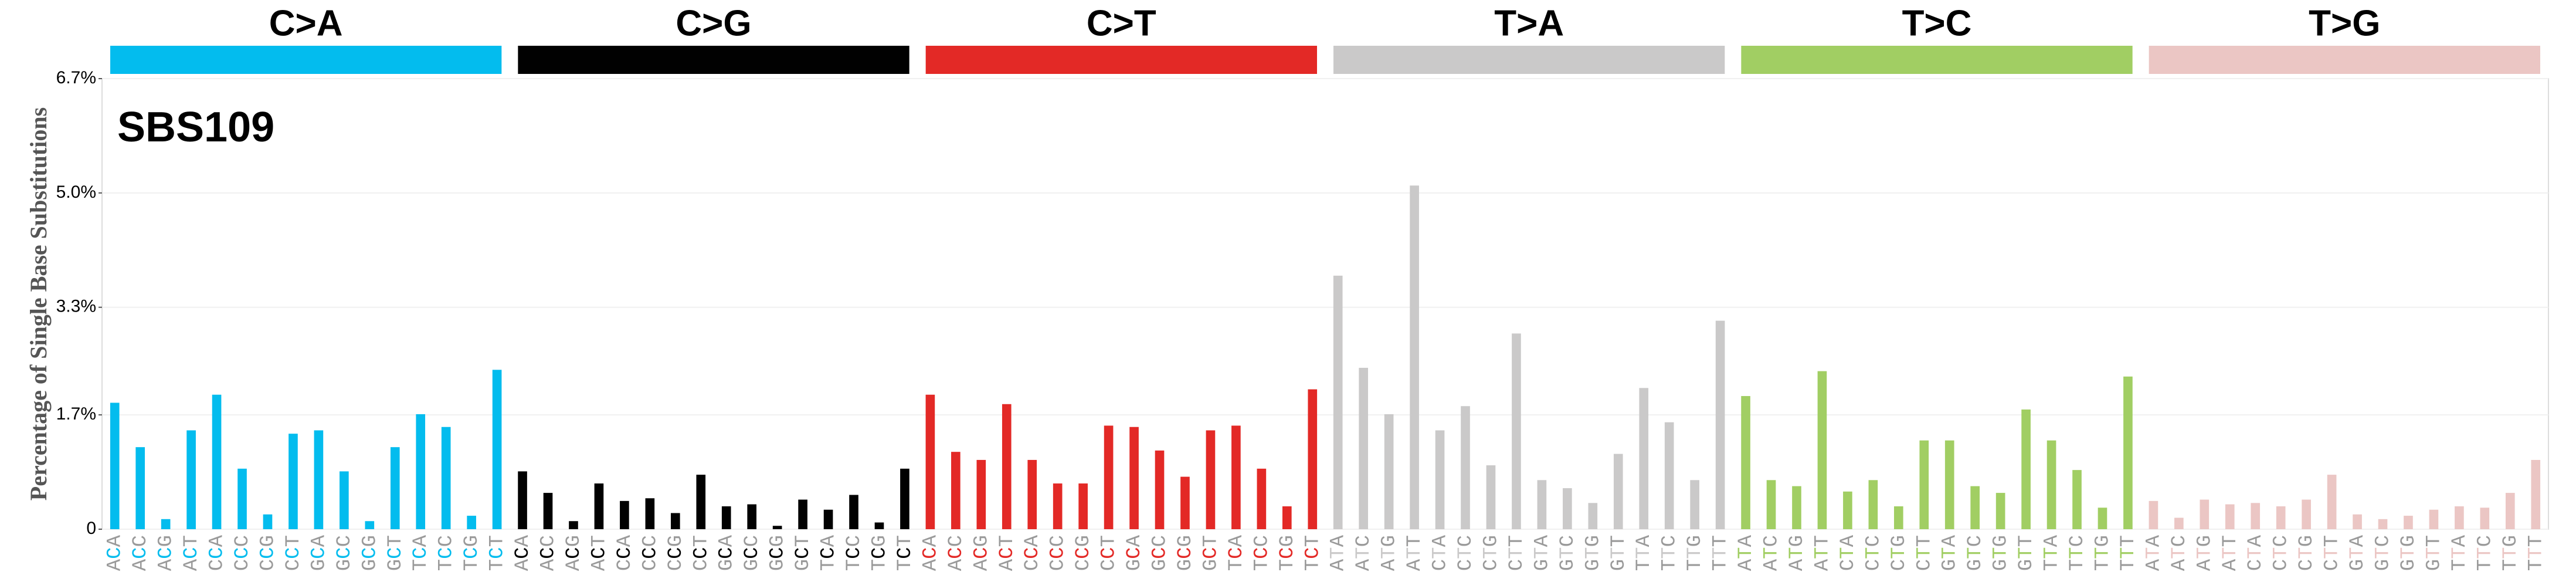 The height and width of the screenshot is (582, 2576). I want to click on x-tick-label: TCA, so click(421, 552).